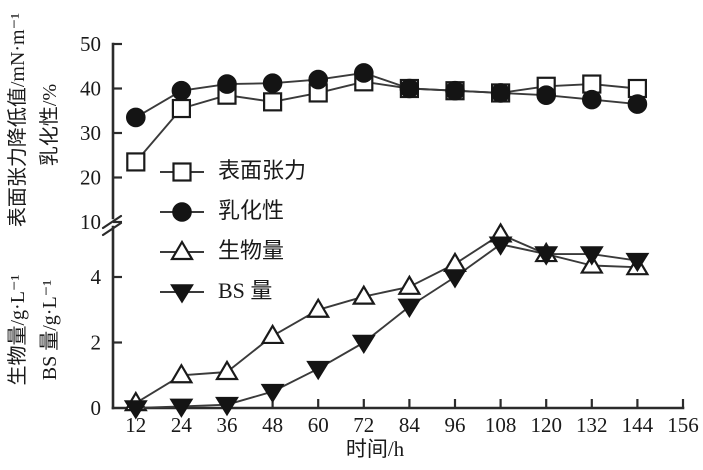 The image size is (703, 470). What do you see at coordinates (245, 290) in the screenshot?
I see `legend-label: BS 量` at bounding box center [245, 290].